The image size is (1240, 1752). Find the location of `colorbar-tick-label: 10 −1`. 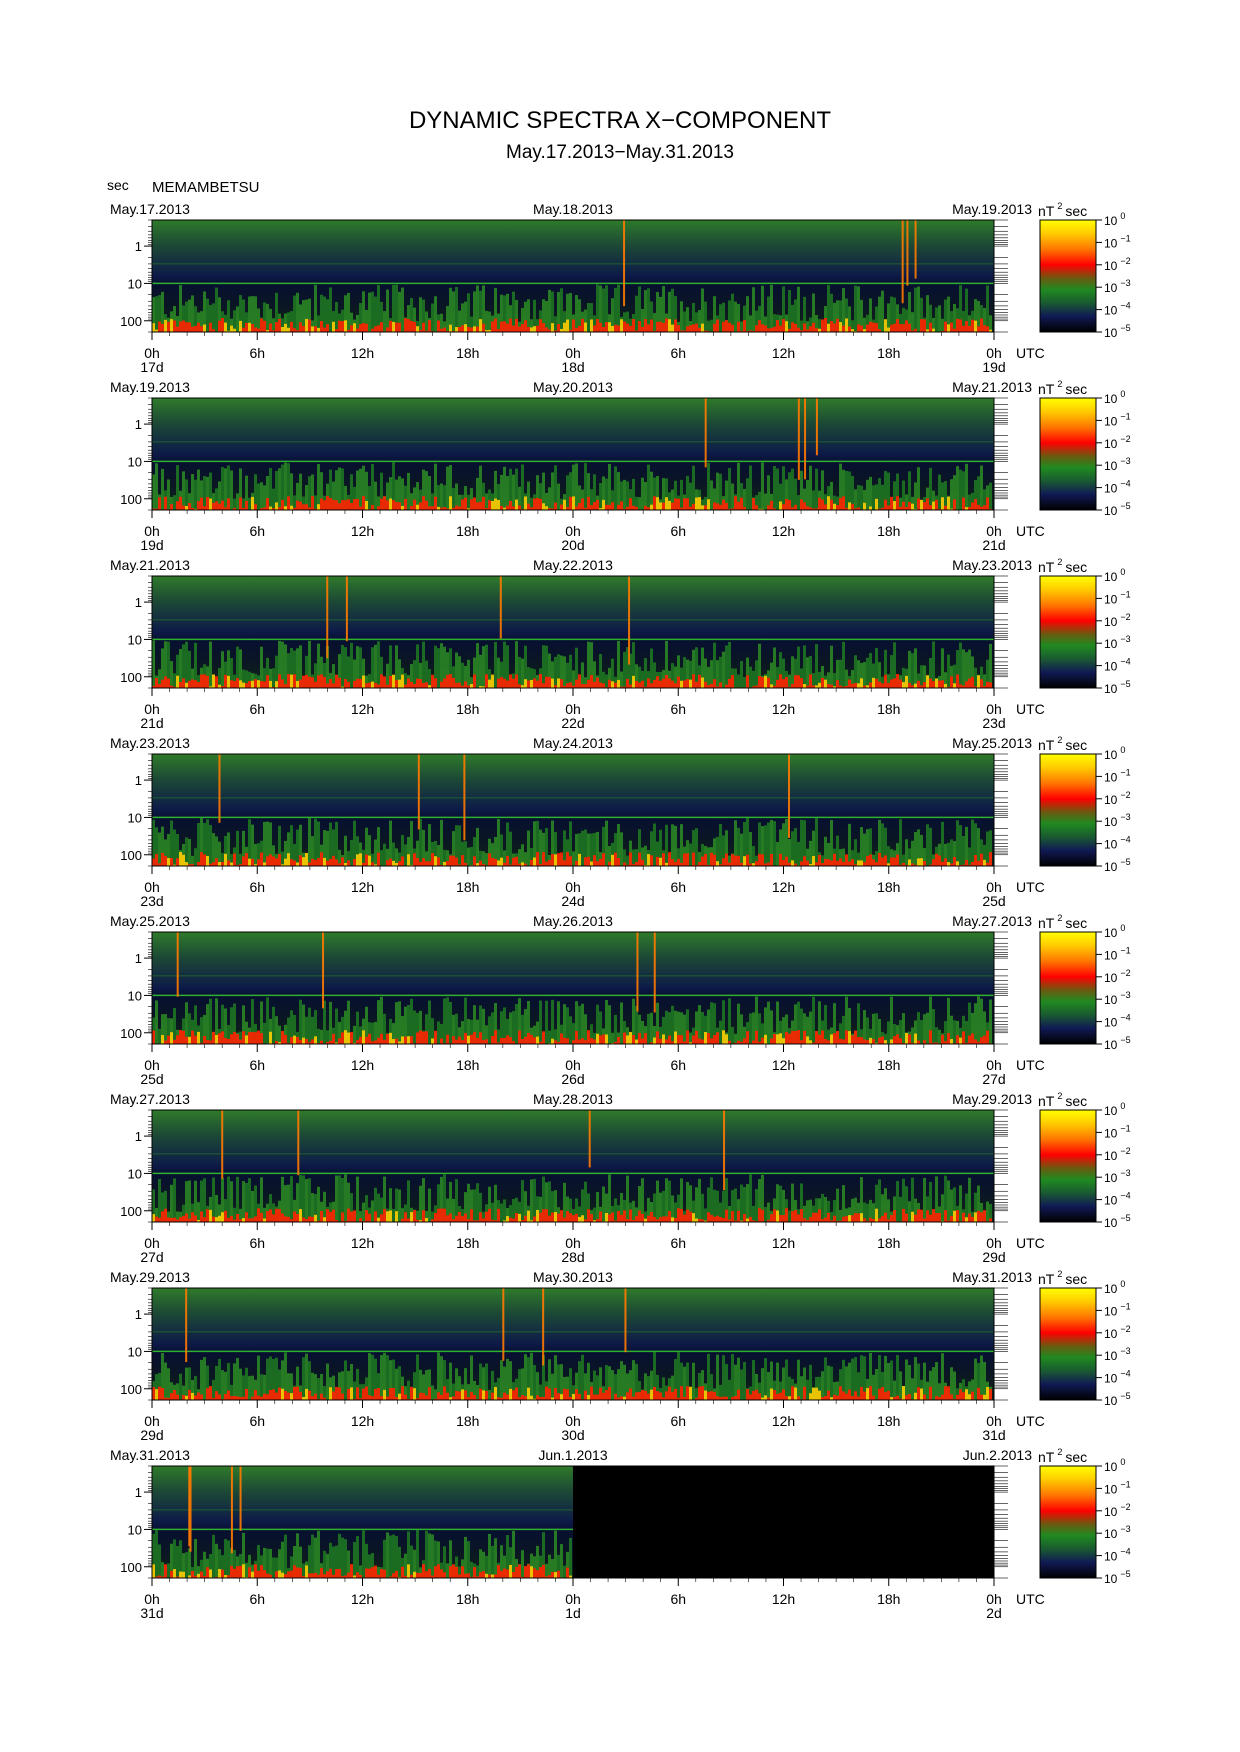

colorbar-tick-label: 10 −1 is located at coordinates (1117, 1309).